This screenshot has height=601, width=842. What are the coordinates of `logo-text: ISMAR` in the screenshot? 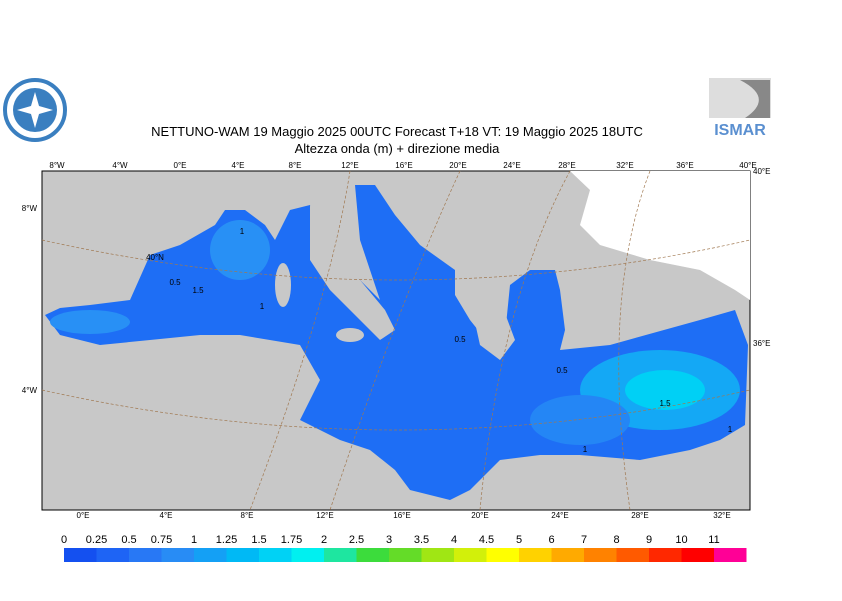 It's located at (740, 130).